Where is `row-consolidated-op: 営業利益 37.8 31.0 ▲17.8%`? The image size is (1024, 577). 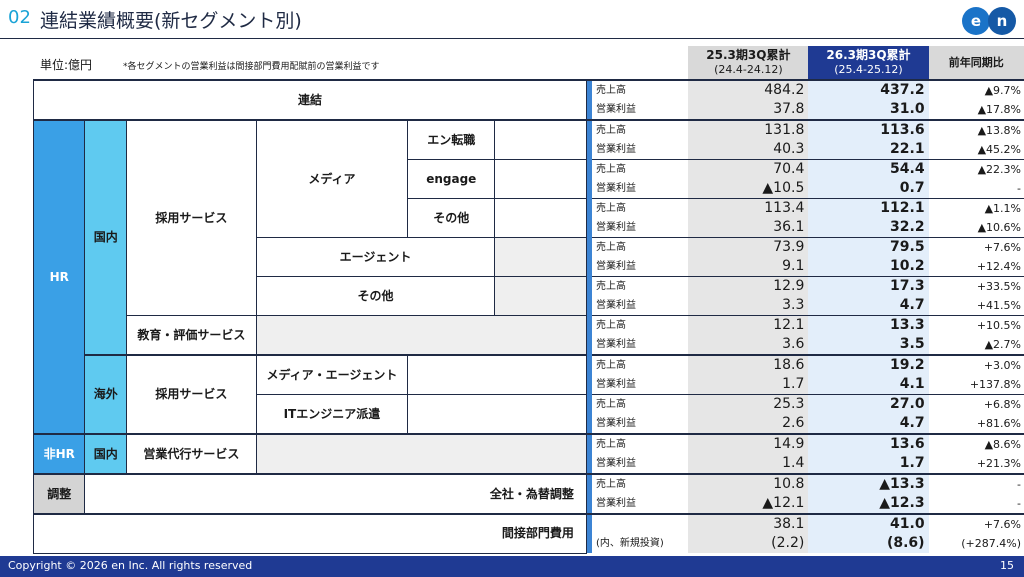
row-consolidated-op: 営業利益 37.8 31.0 ▲17.8% is located at coordinates (529, 110).